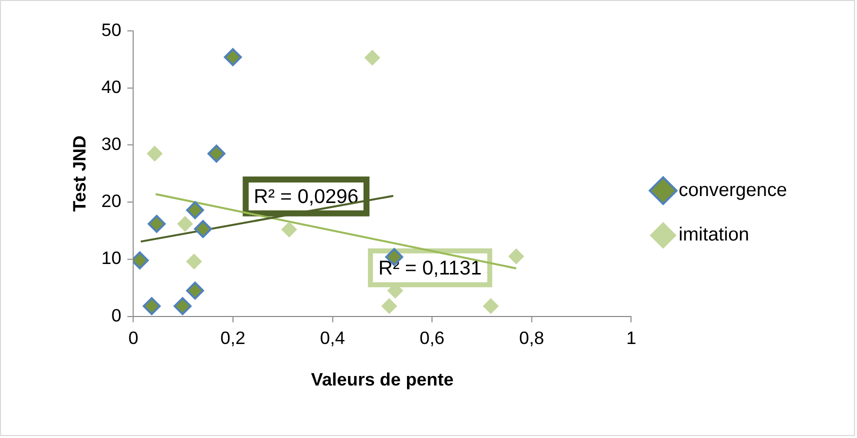 The height and width of the screenshot is (438, 857). I want to click on x-tick-label: 1, so click(631, 338).